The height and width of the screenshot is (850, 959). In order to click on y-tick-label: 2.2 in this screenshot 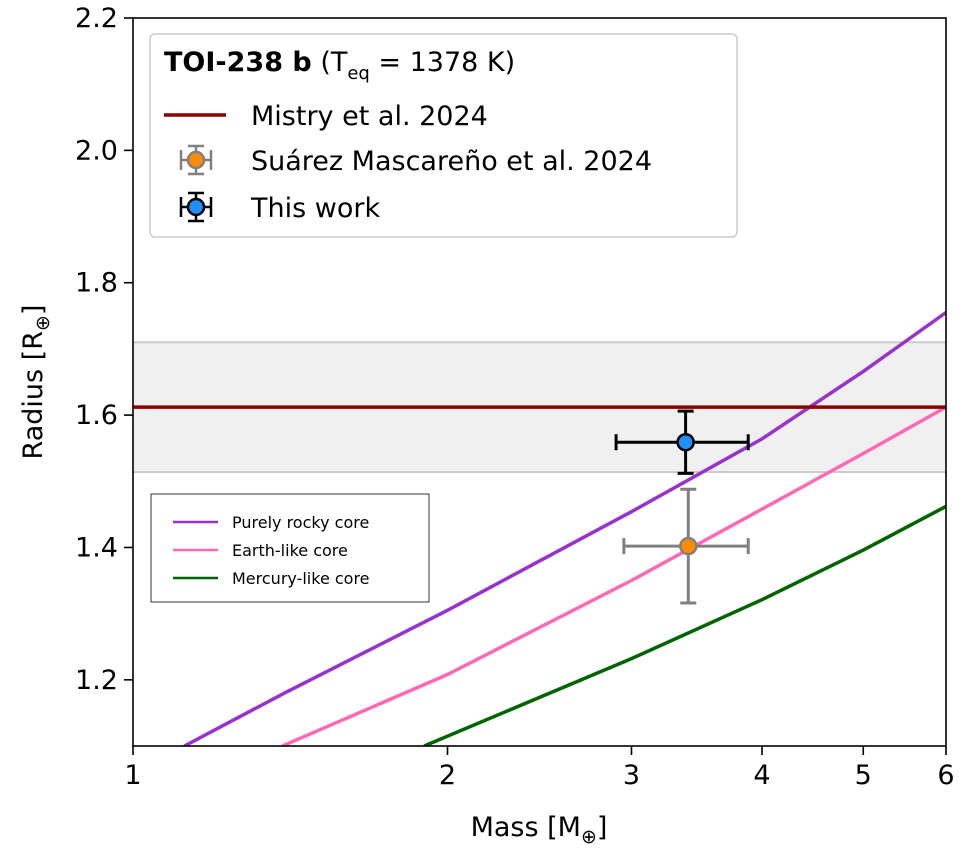, I will do `click(96, 18)`.